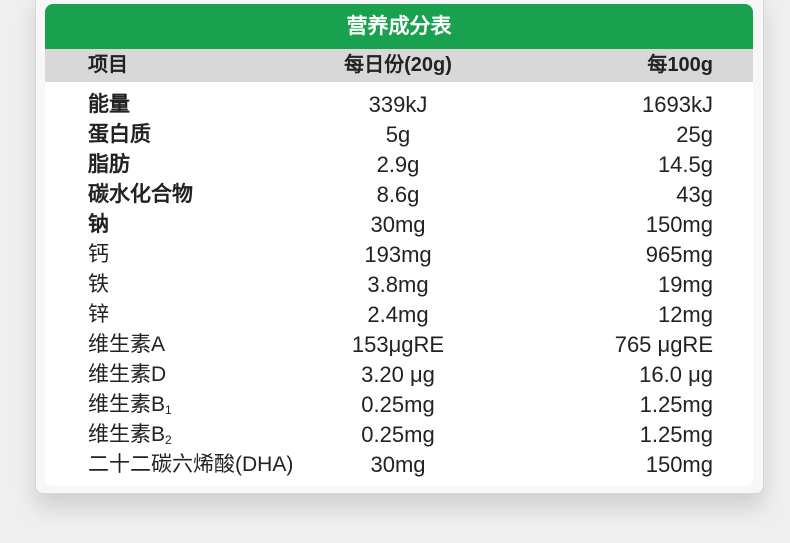 The width and height of the screenshot is (790, 543). I want to click on nutrient-name: 维生素A, so click(126, 345).